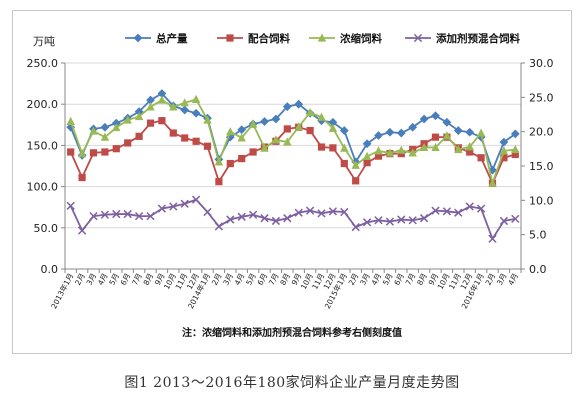 This screenshot has width=584, height=401. I want to click on y-left-tick-label: 200.0, so click(43, 104).